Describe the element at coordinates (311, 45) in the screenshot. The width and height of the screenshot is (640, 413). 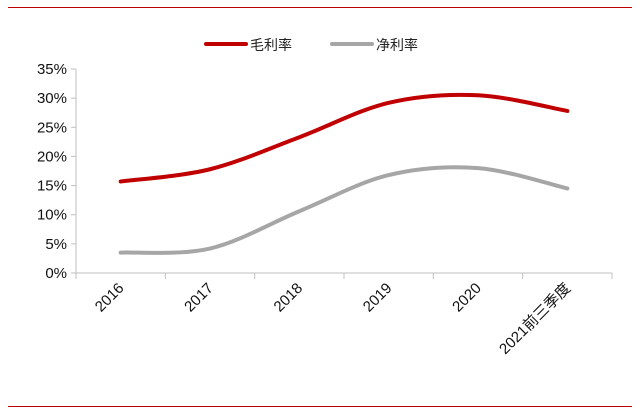
I see `legend: 毛利率 净利率` at that location.